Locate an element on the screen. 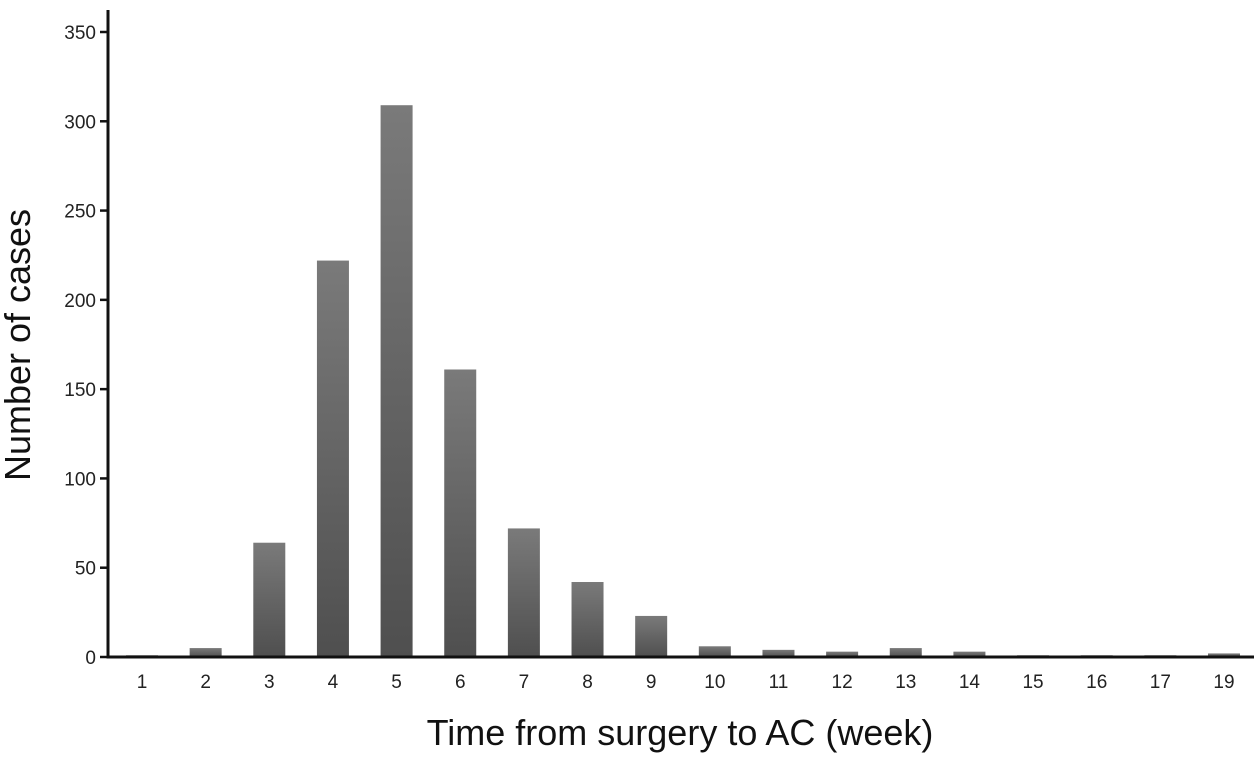  x-tick-label: 3 is located at coordinates (269, 682).